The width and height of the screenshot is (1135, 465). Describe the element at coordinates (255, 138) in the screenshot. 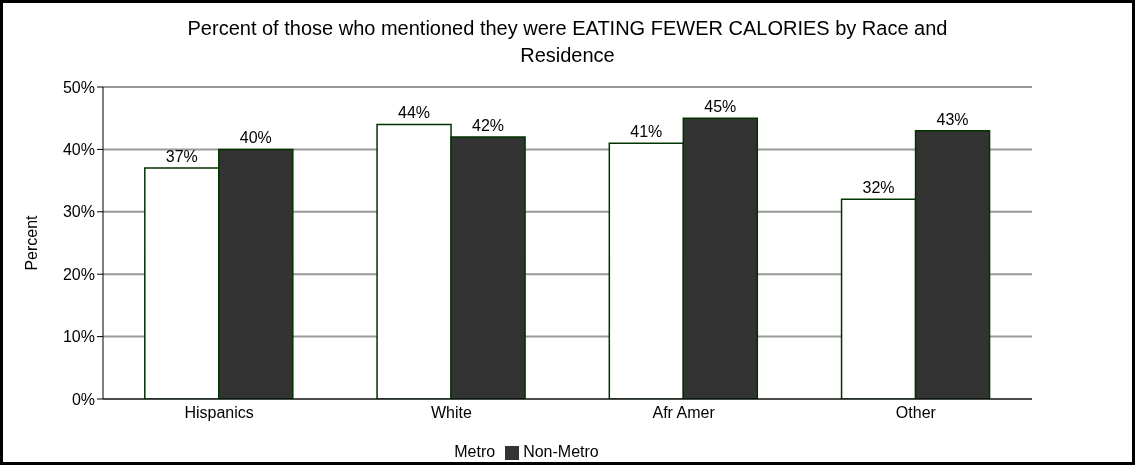

I see `data-label: 40%` at that location.